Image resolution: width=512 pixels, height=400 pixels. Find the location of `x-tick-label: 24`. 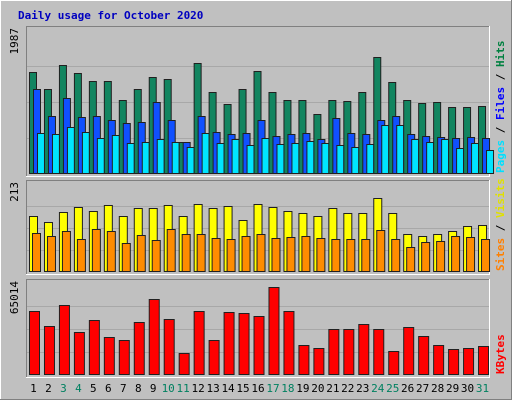

x-tick-label: 24 is located at coordinates (378, 388).